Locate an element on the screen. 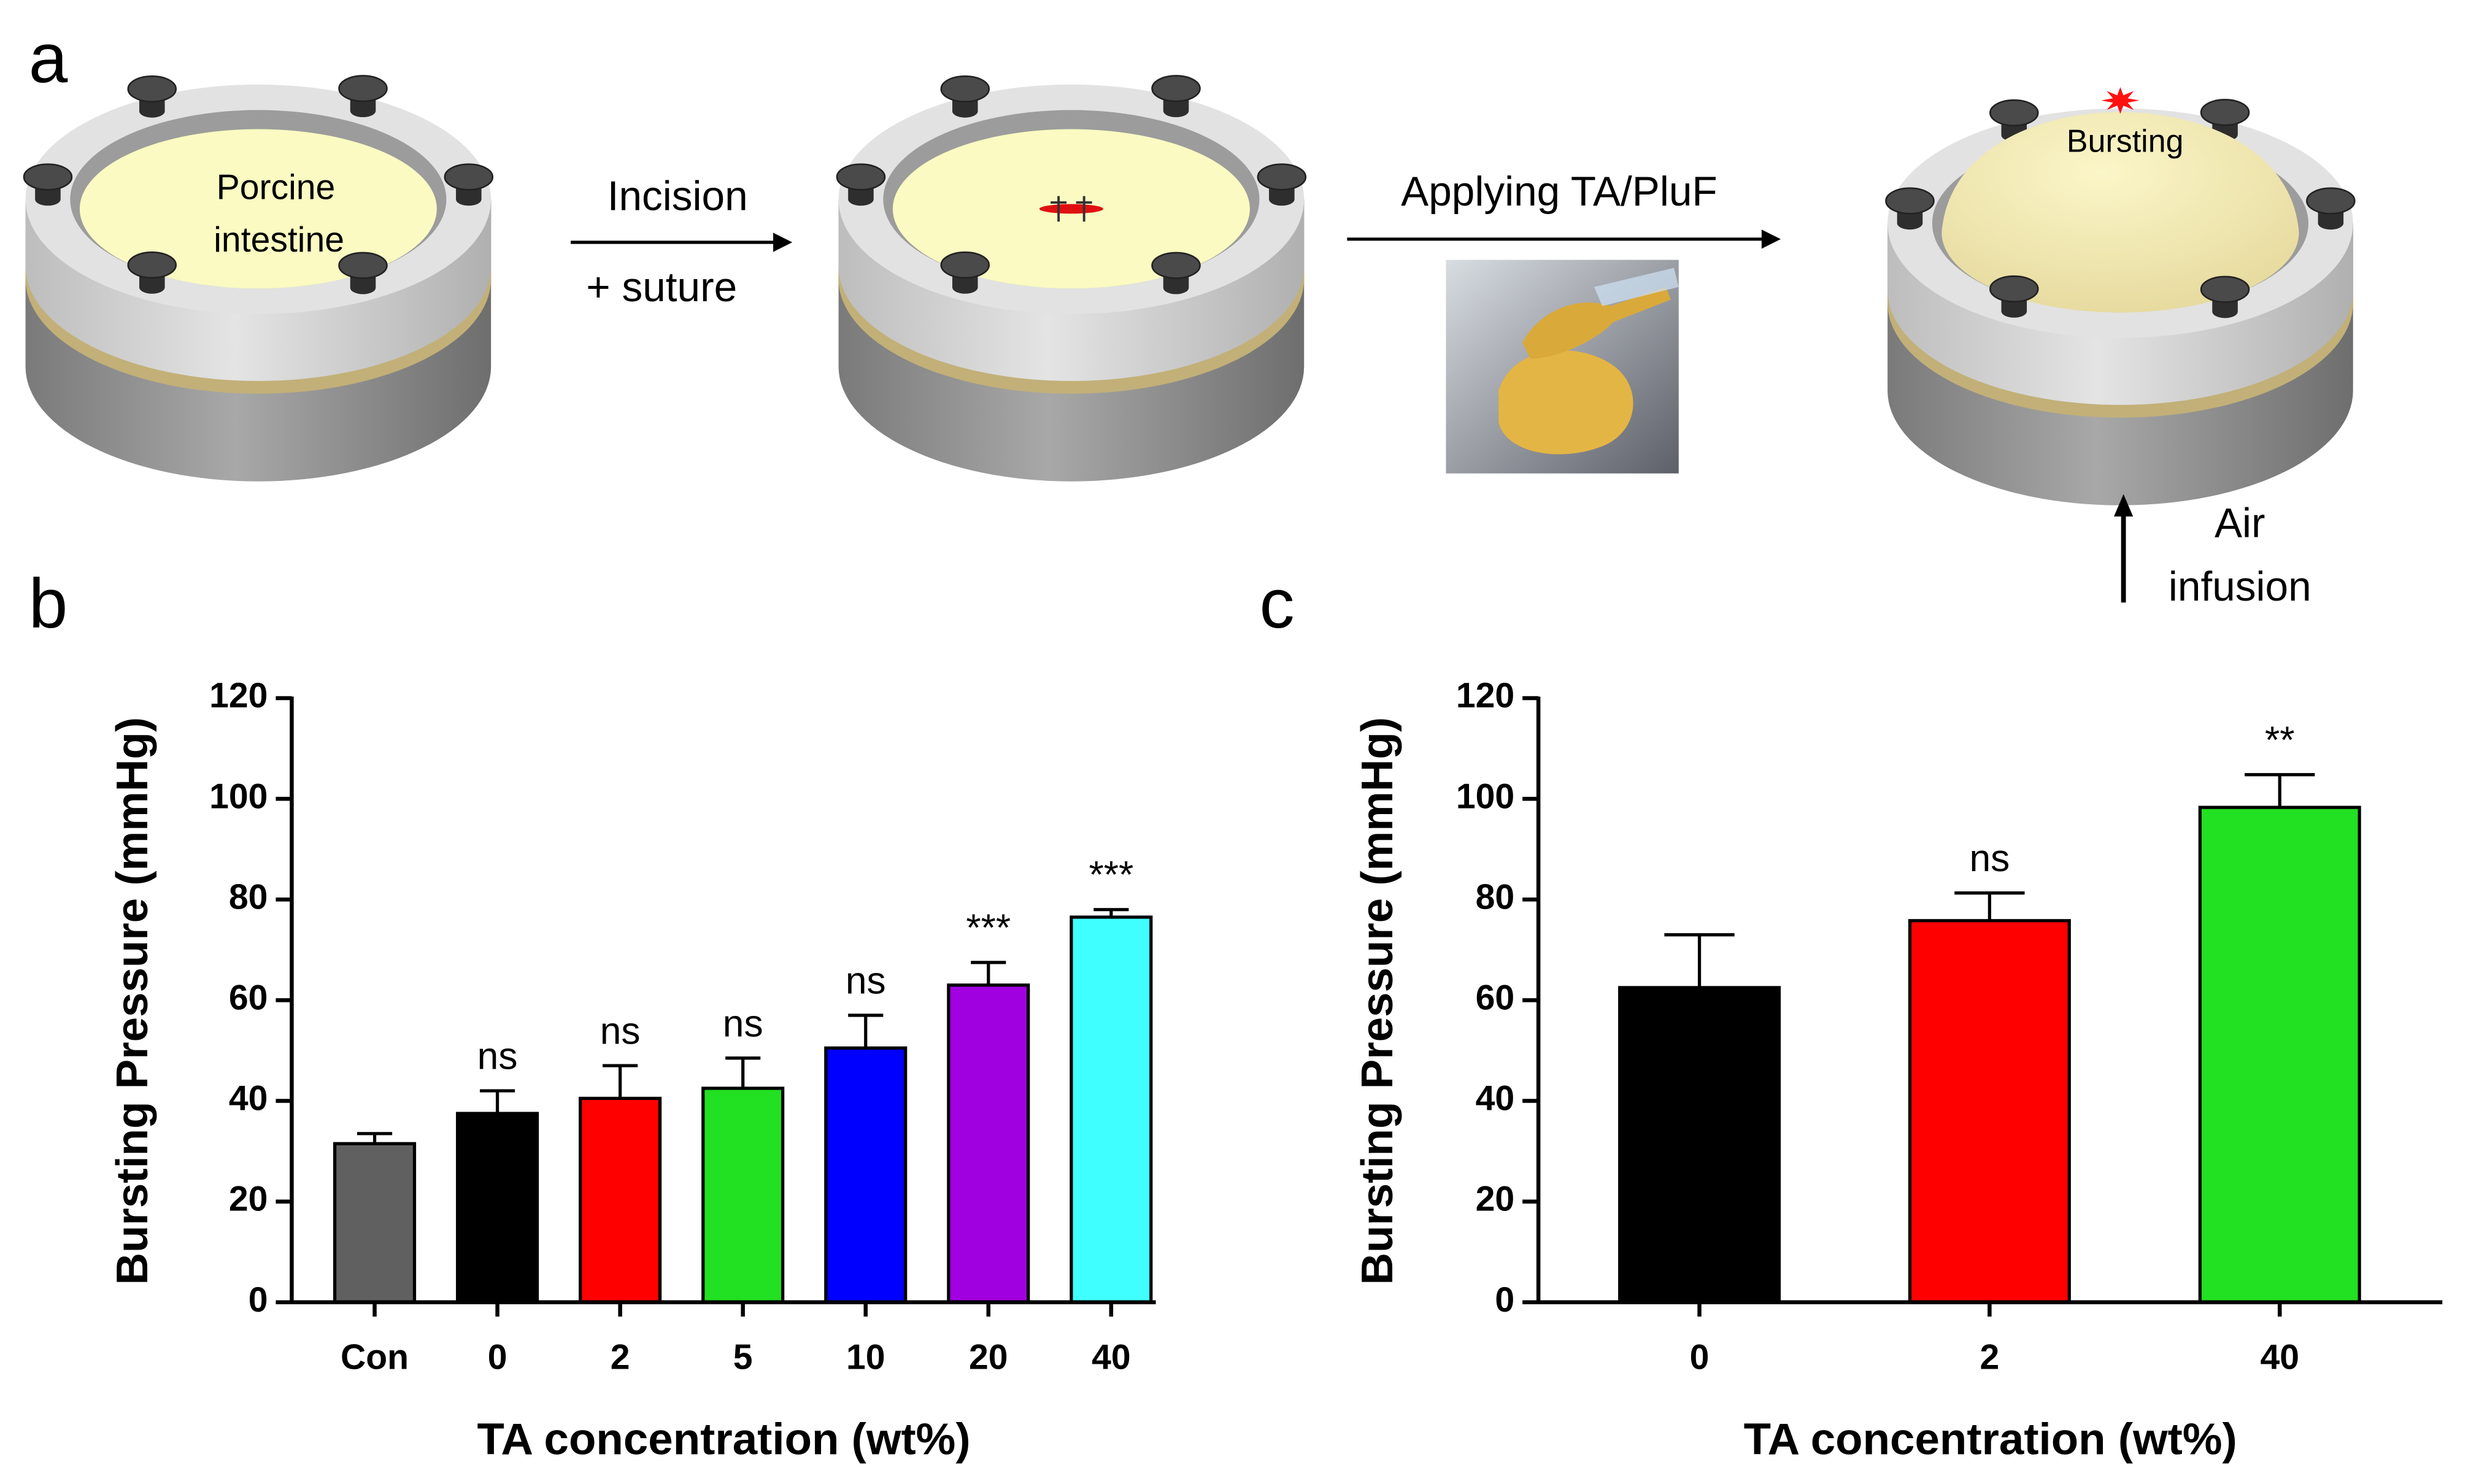 Image resolution: width=2479 pixels, height=1484 pixels. air-label: infusion is located at coordinates (2240, 587).